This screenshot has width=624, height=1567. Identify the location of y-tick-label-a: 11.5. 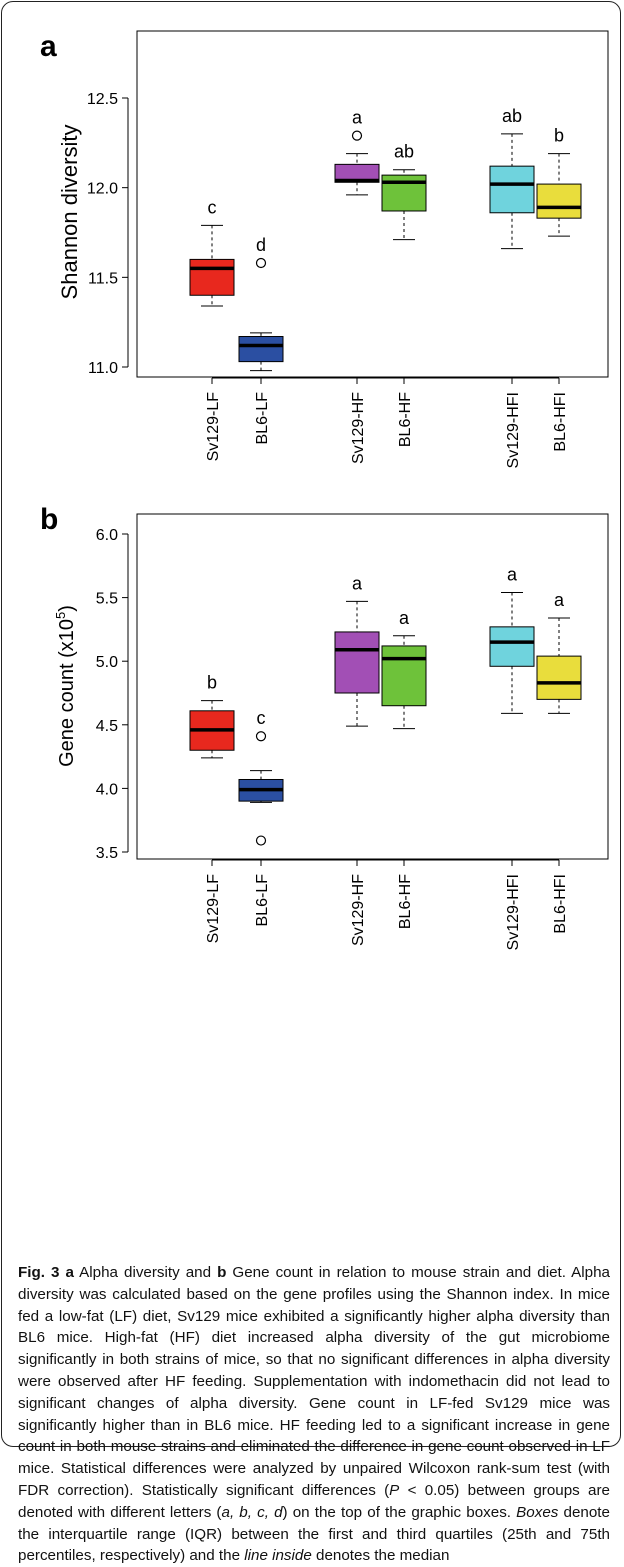
(103, 278).